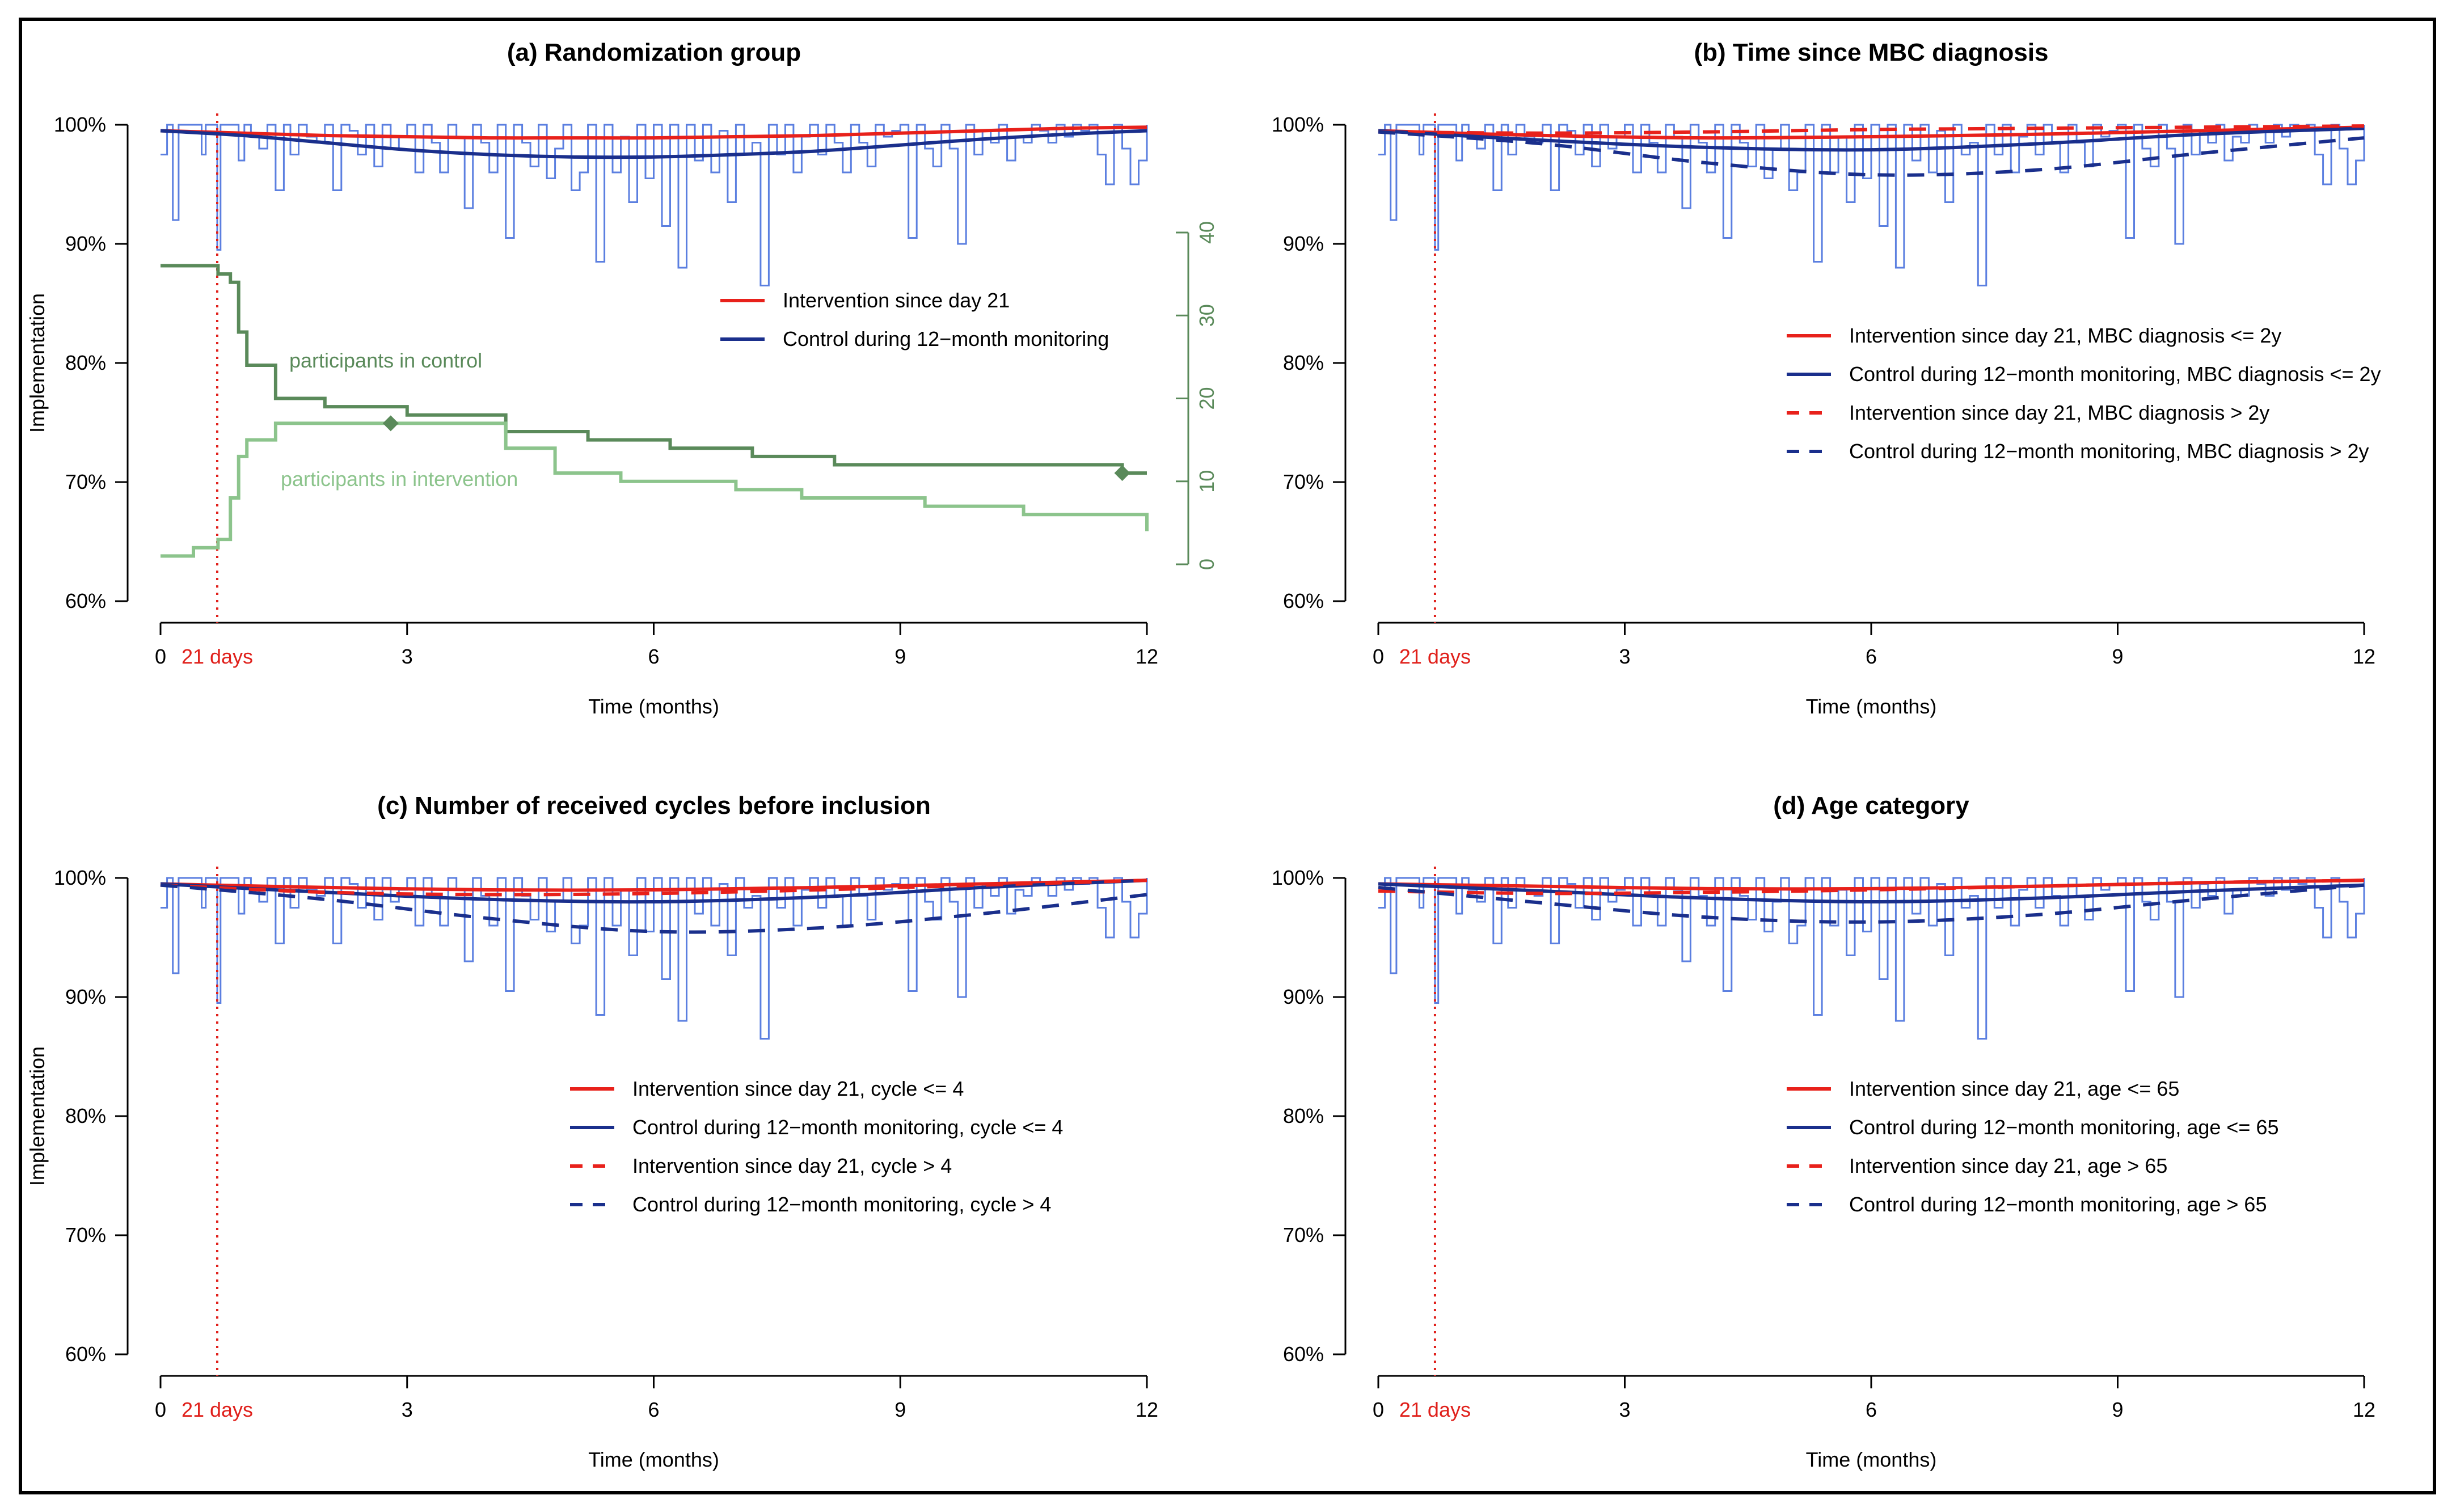 The image size is (2456, 1512). I want to click on legend-label: Control during 12−month monitoring, so click(946, 338).